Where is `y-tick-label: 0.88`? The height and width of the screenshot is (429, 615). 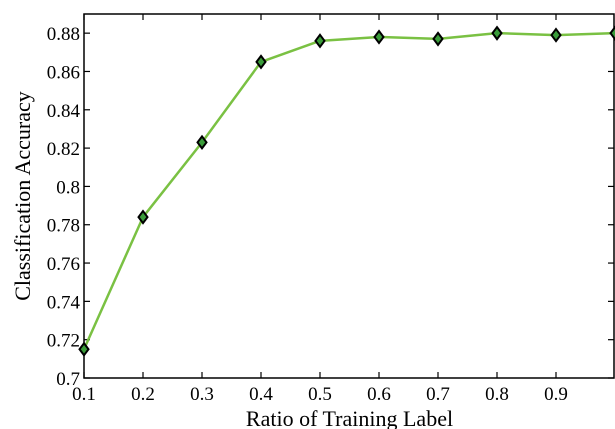 y-tick-label: 0.88 is located at coordinates (63, 34).